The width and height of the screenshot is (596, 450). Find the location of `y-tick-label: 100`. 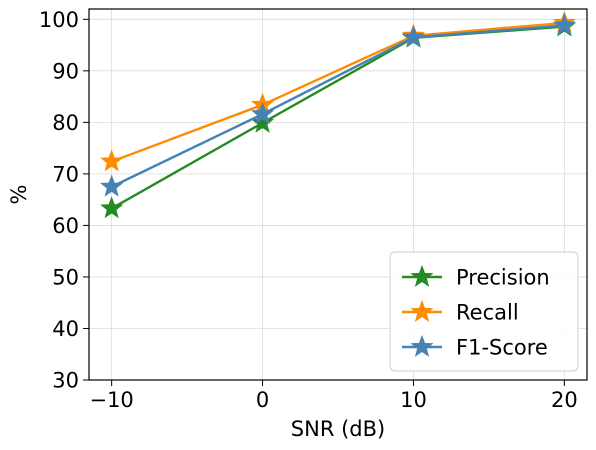

y-tick-label: 100 is located at coordinates (59, 20).